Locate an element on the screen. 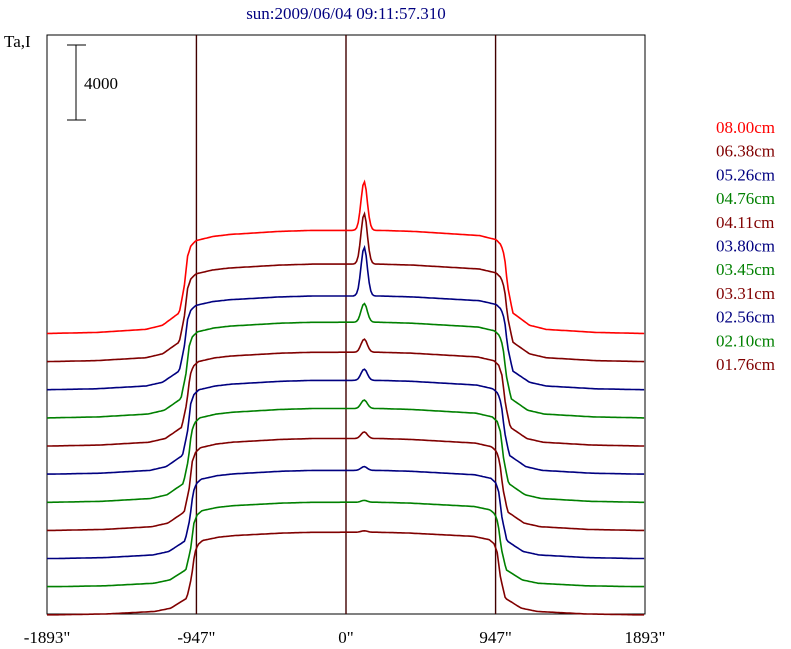  series-line-03.31cm is located at coordinates (346, 481).